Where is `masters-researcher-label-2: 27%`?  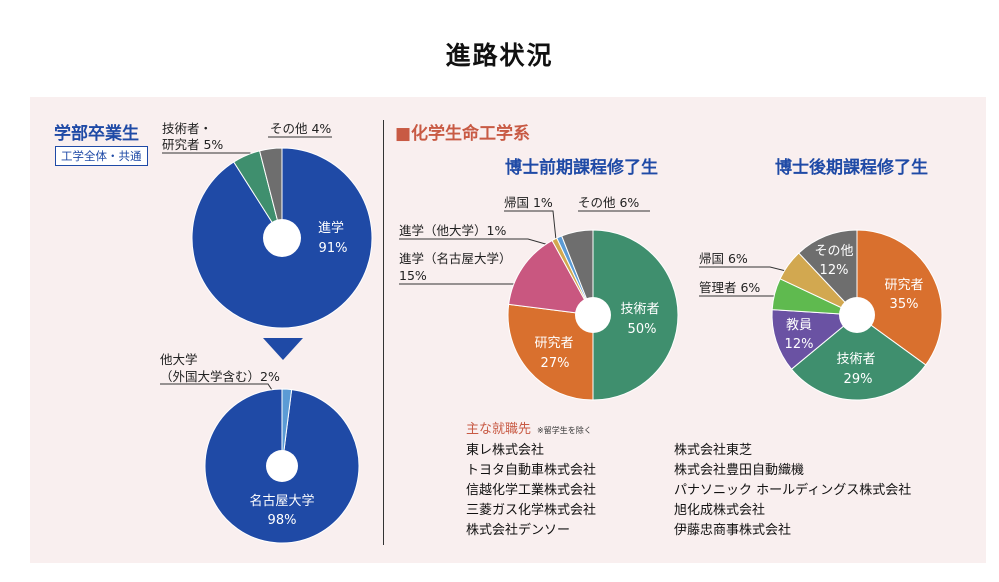 masters-researcher-label-2: 27% is located at coordinates (555, 363).